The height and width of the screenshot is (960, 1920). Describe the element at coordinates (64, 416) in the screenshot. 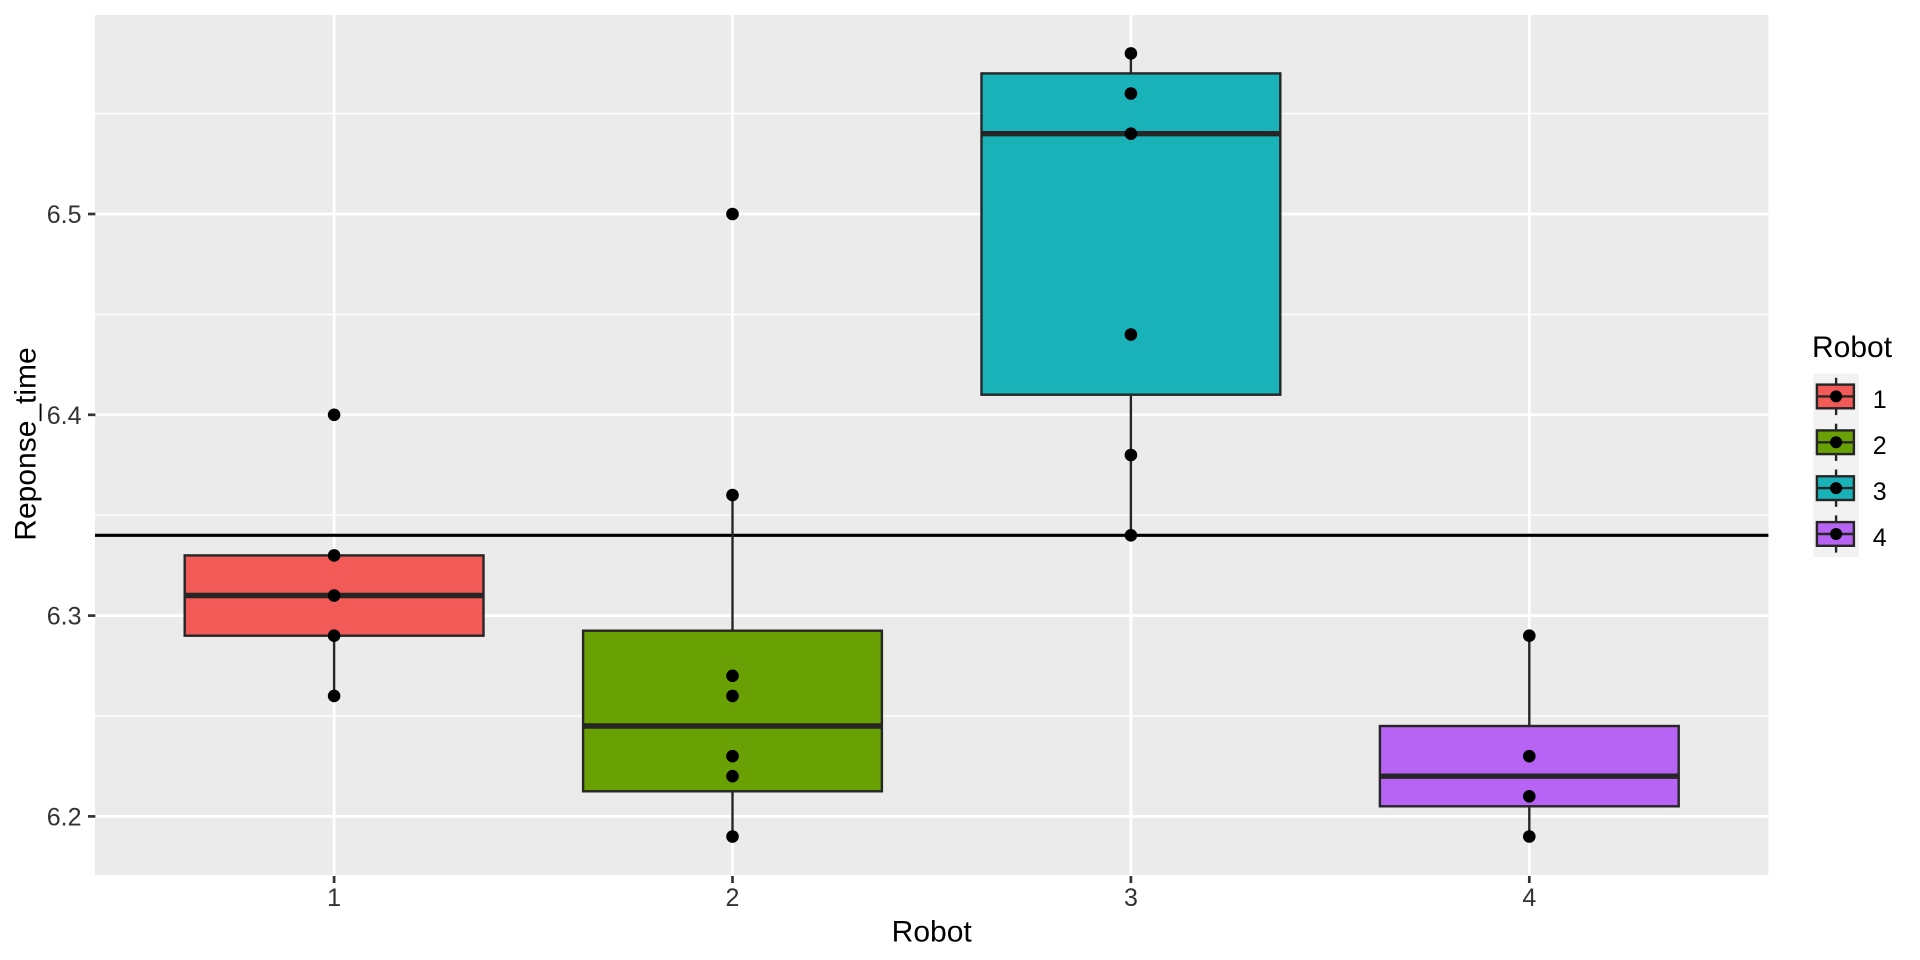

I see `svg-text: 6.4` at that location.